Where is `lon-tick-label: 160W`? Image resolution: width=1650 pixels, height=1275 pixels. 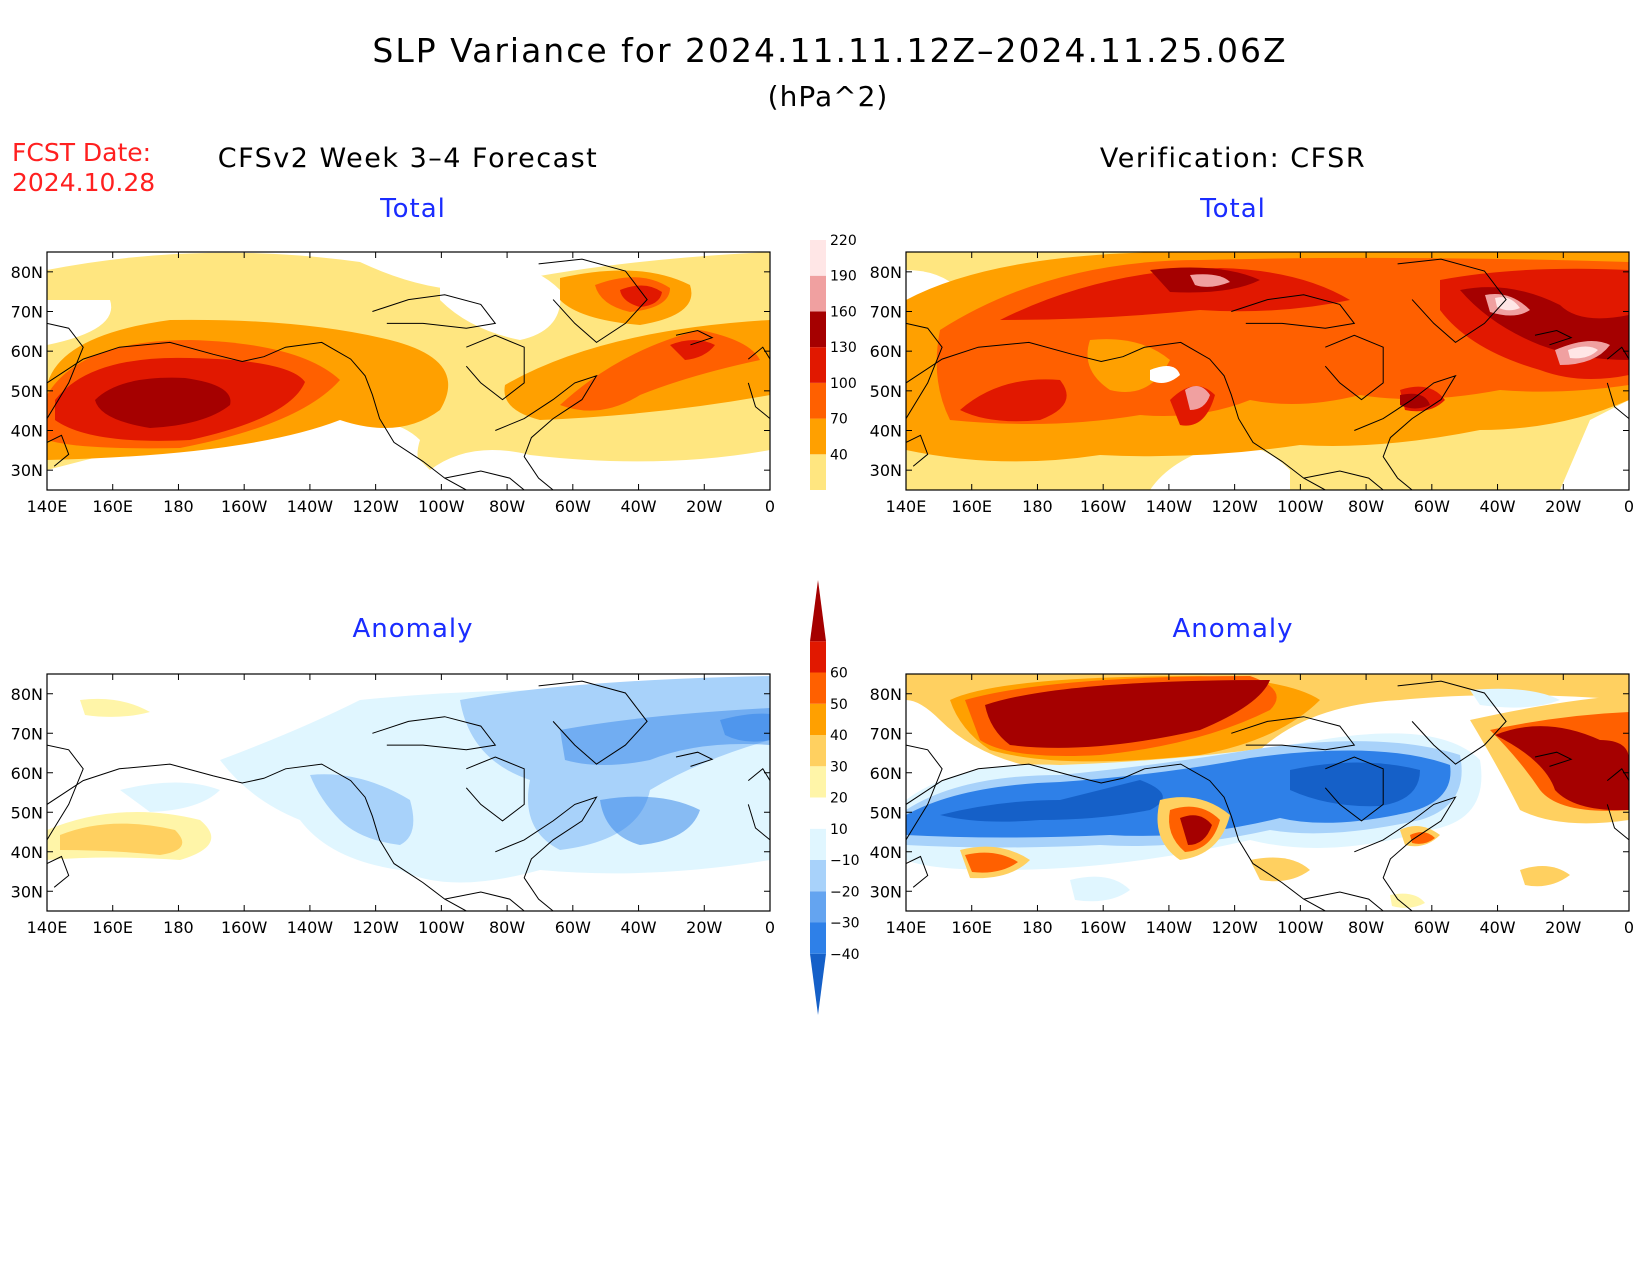 lon-tick-label: 160W is located at coordinates (244, 927).